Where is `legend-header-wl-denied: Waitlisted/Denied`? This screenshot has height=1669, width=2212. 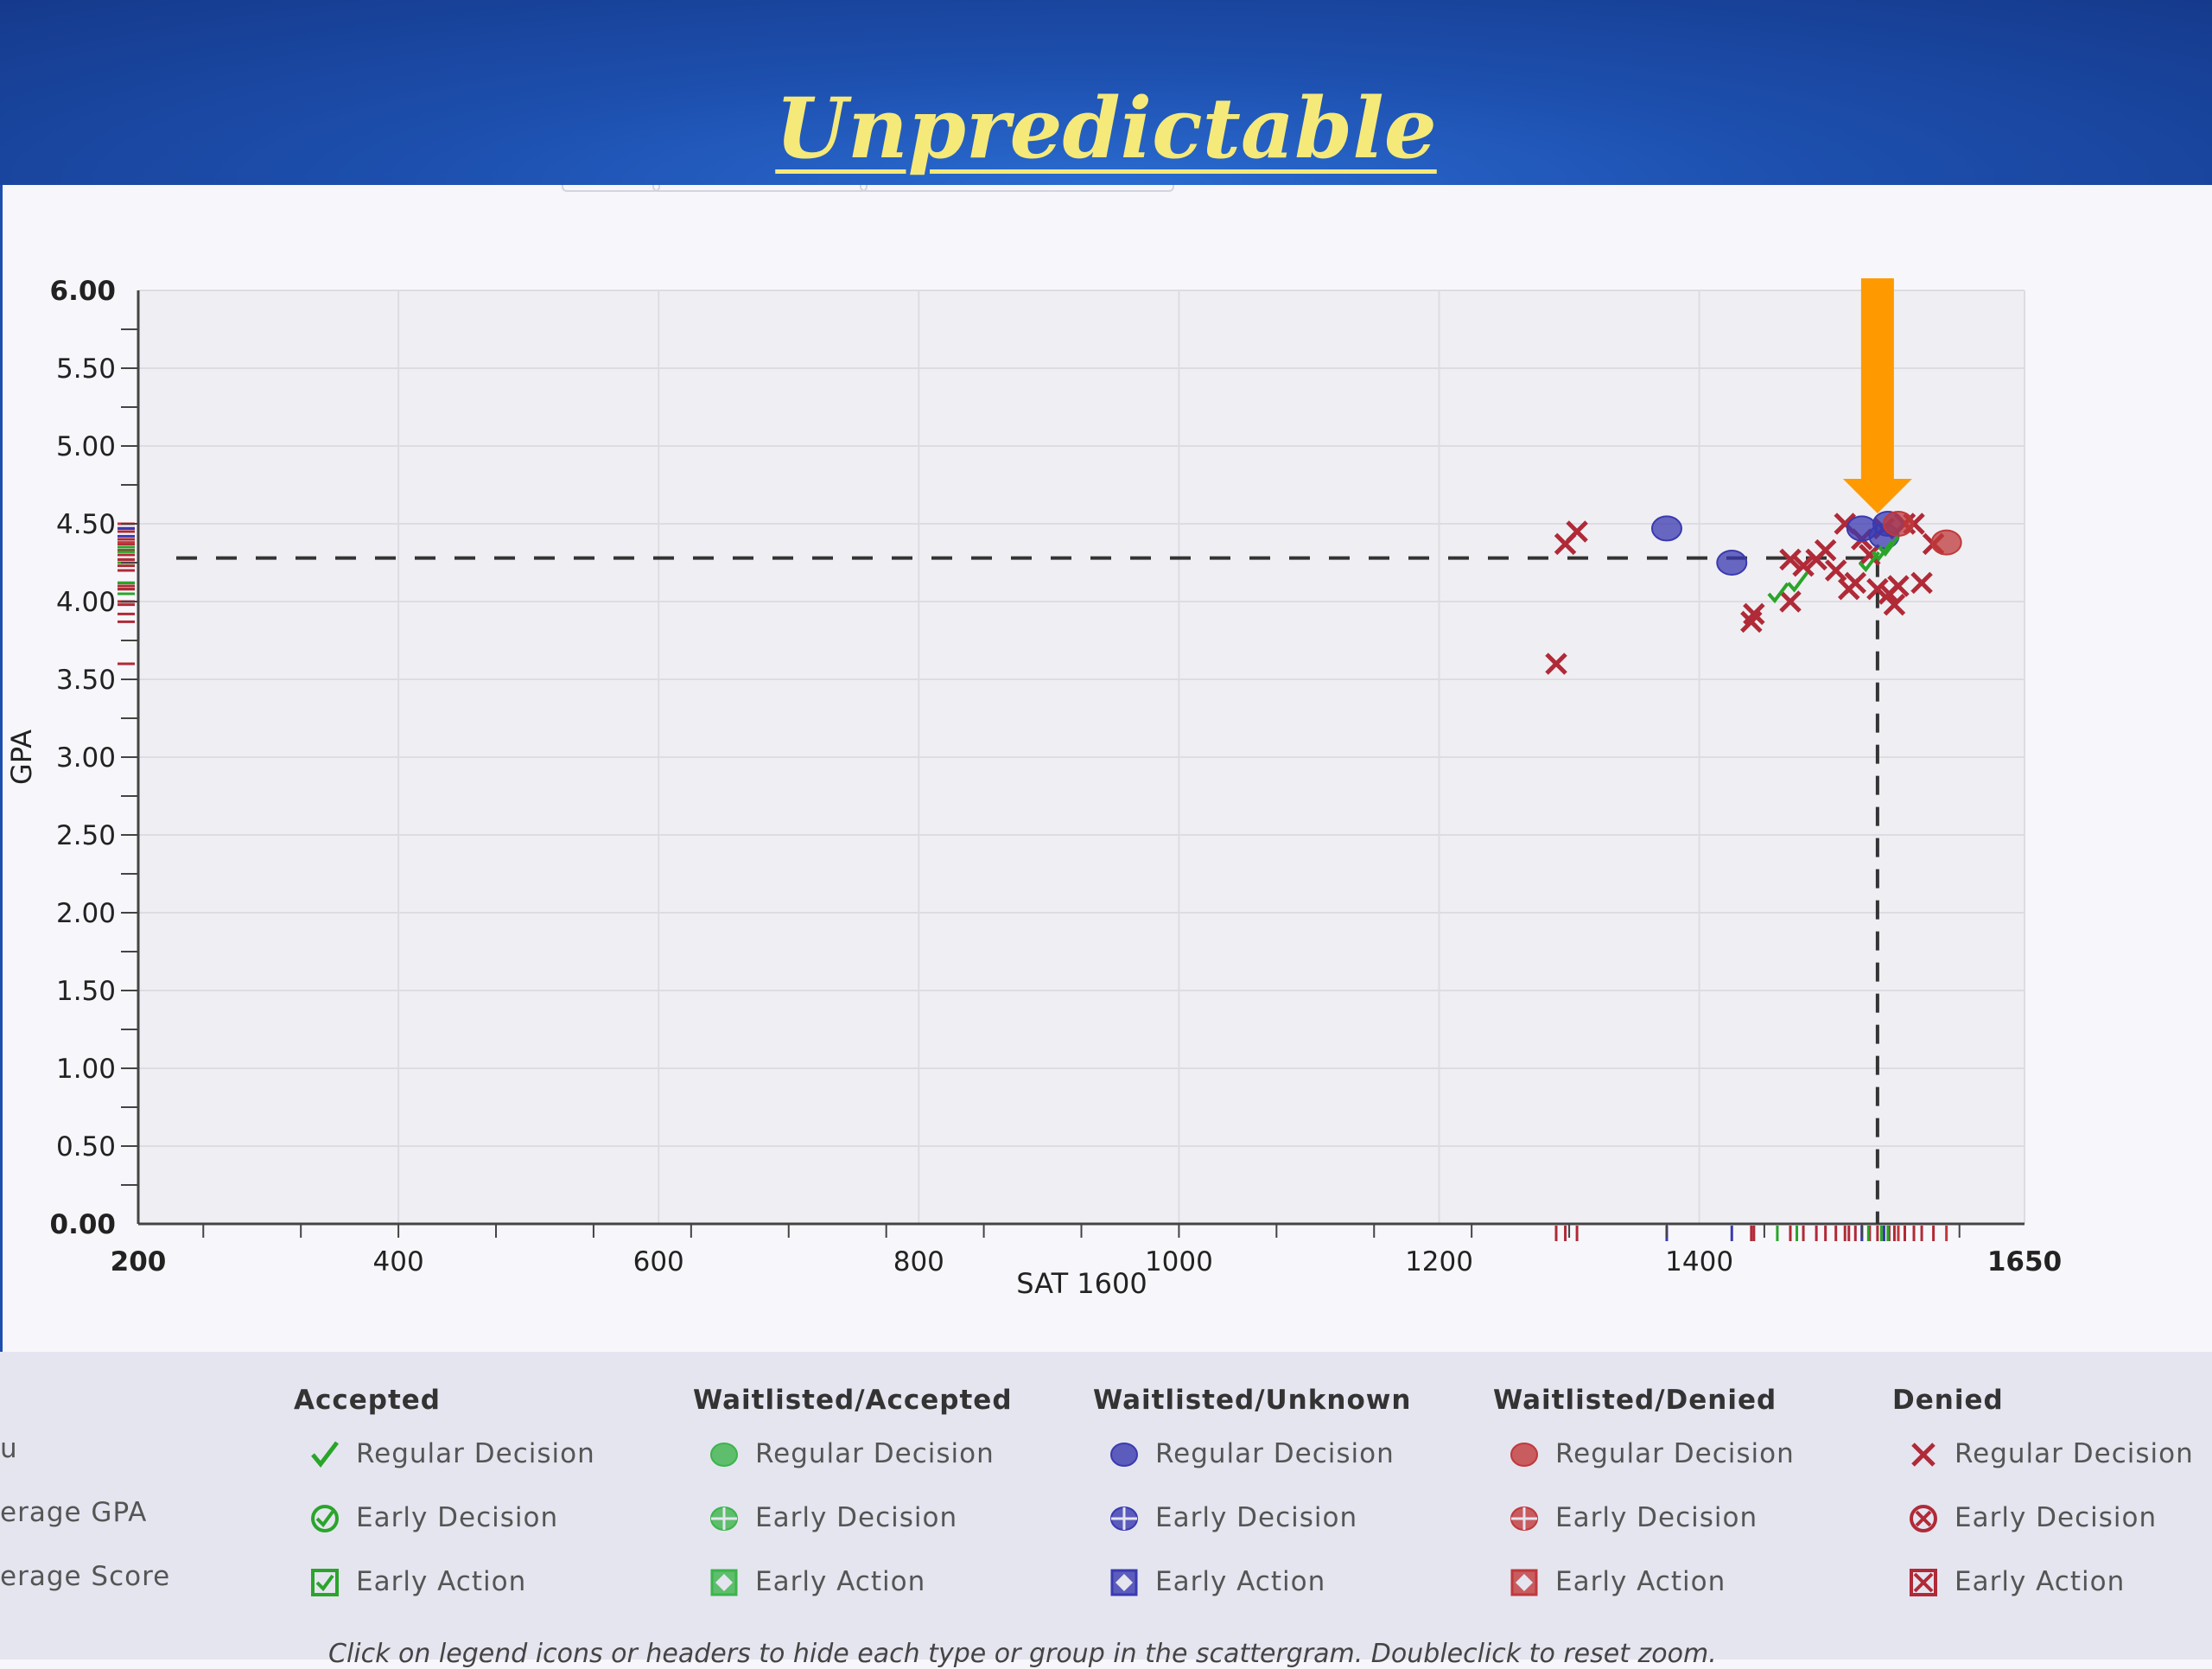 legend-header-wl-denied: Waitlisted/Denied is located at coordinates (1635, 1400).